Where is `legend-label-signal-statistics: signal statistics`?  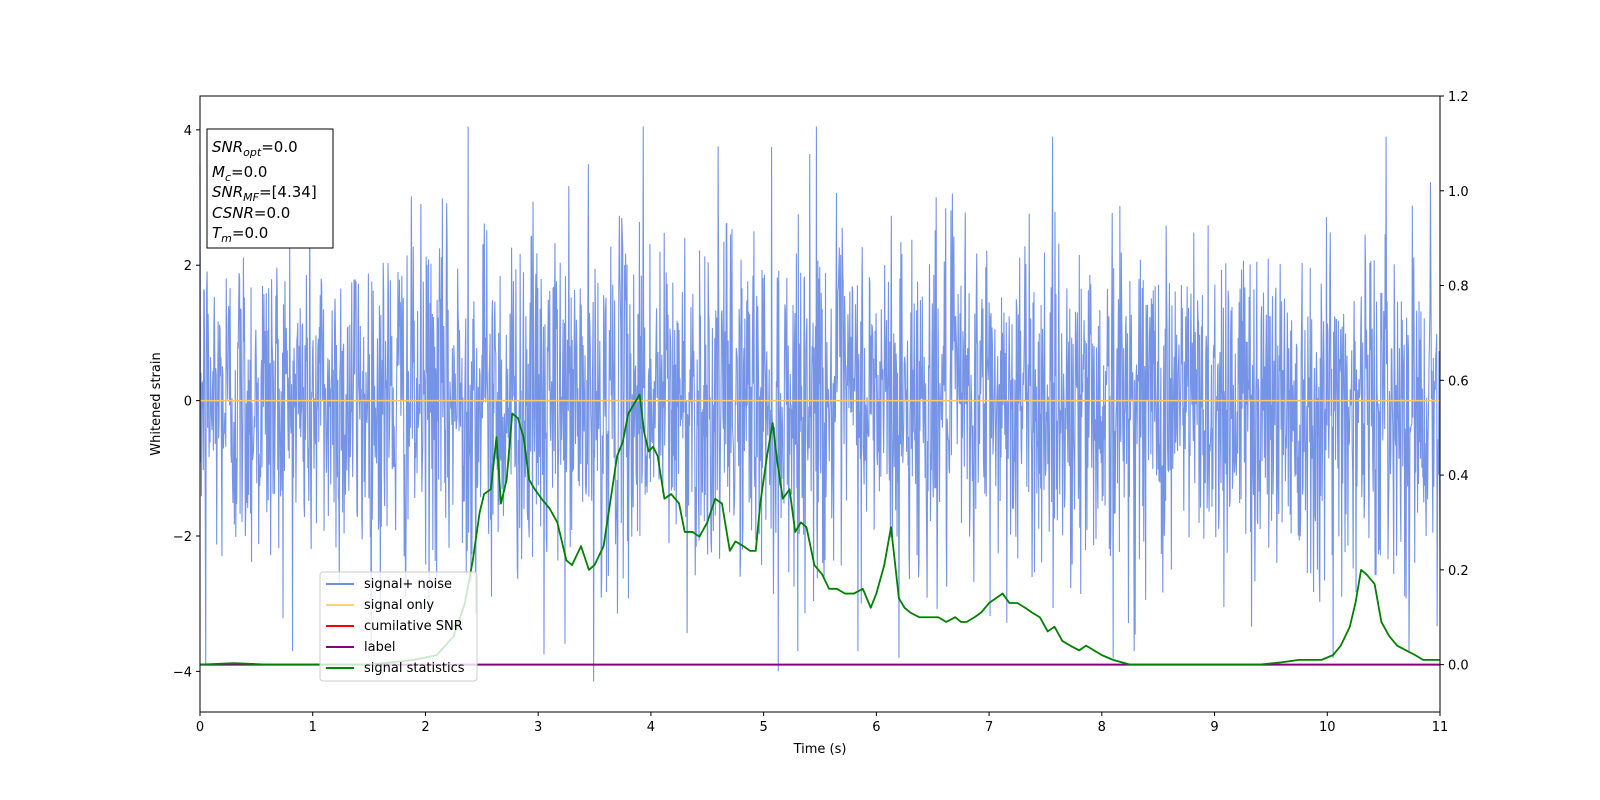 legend-label-signal-statistics: signal statistics is located at coordinates (414, 668).